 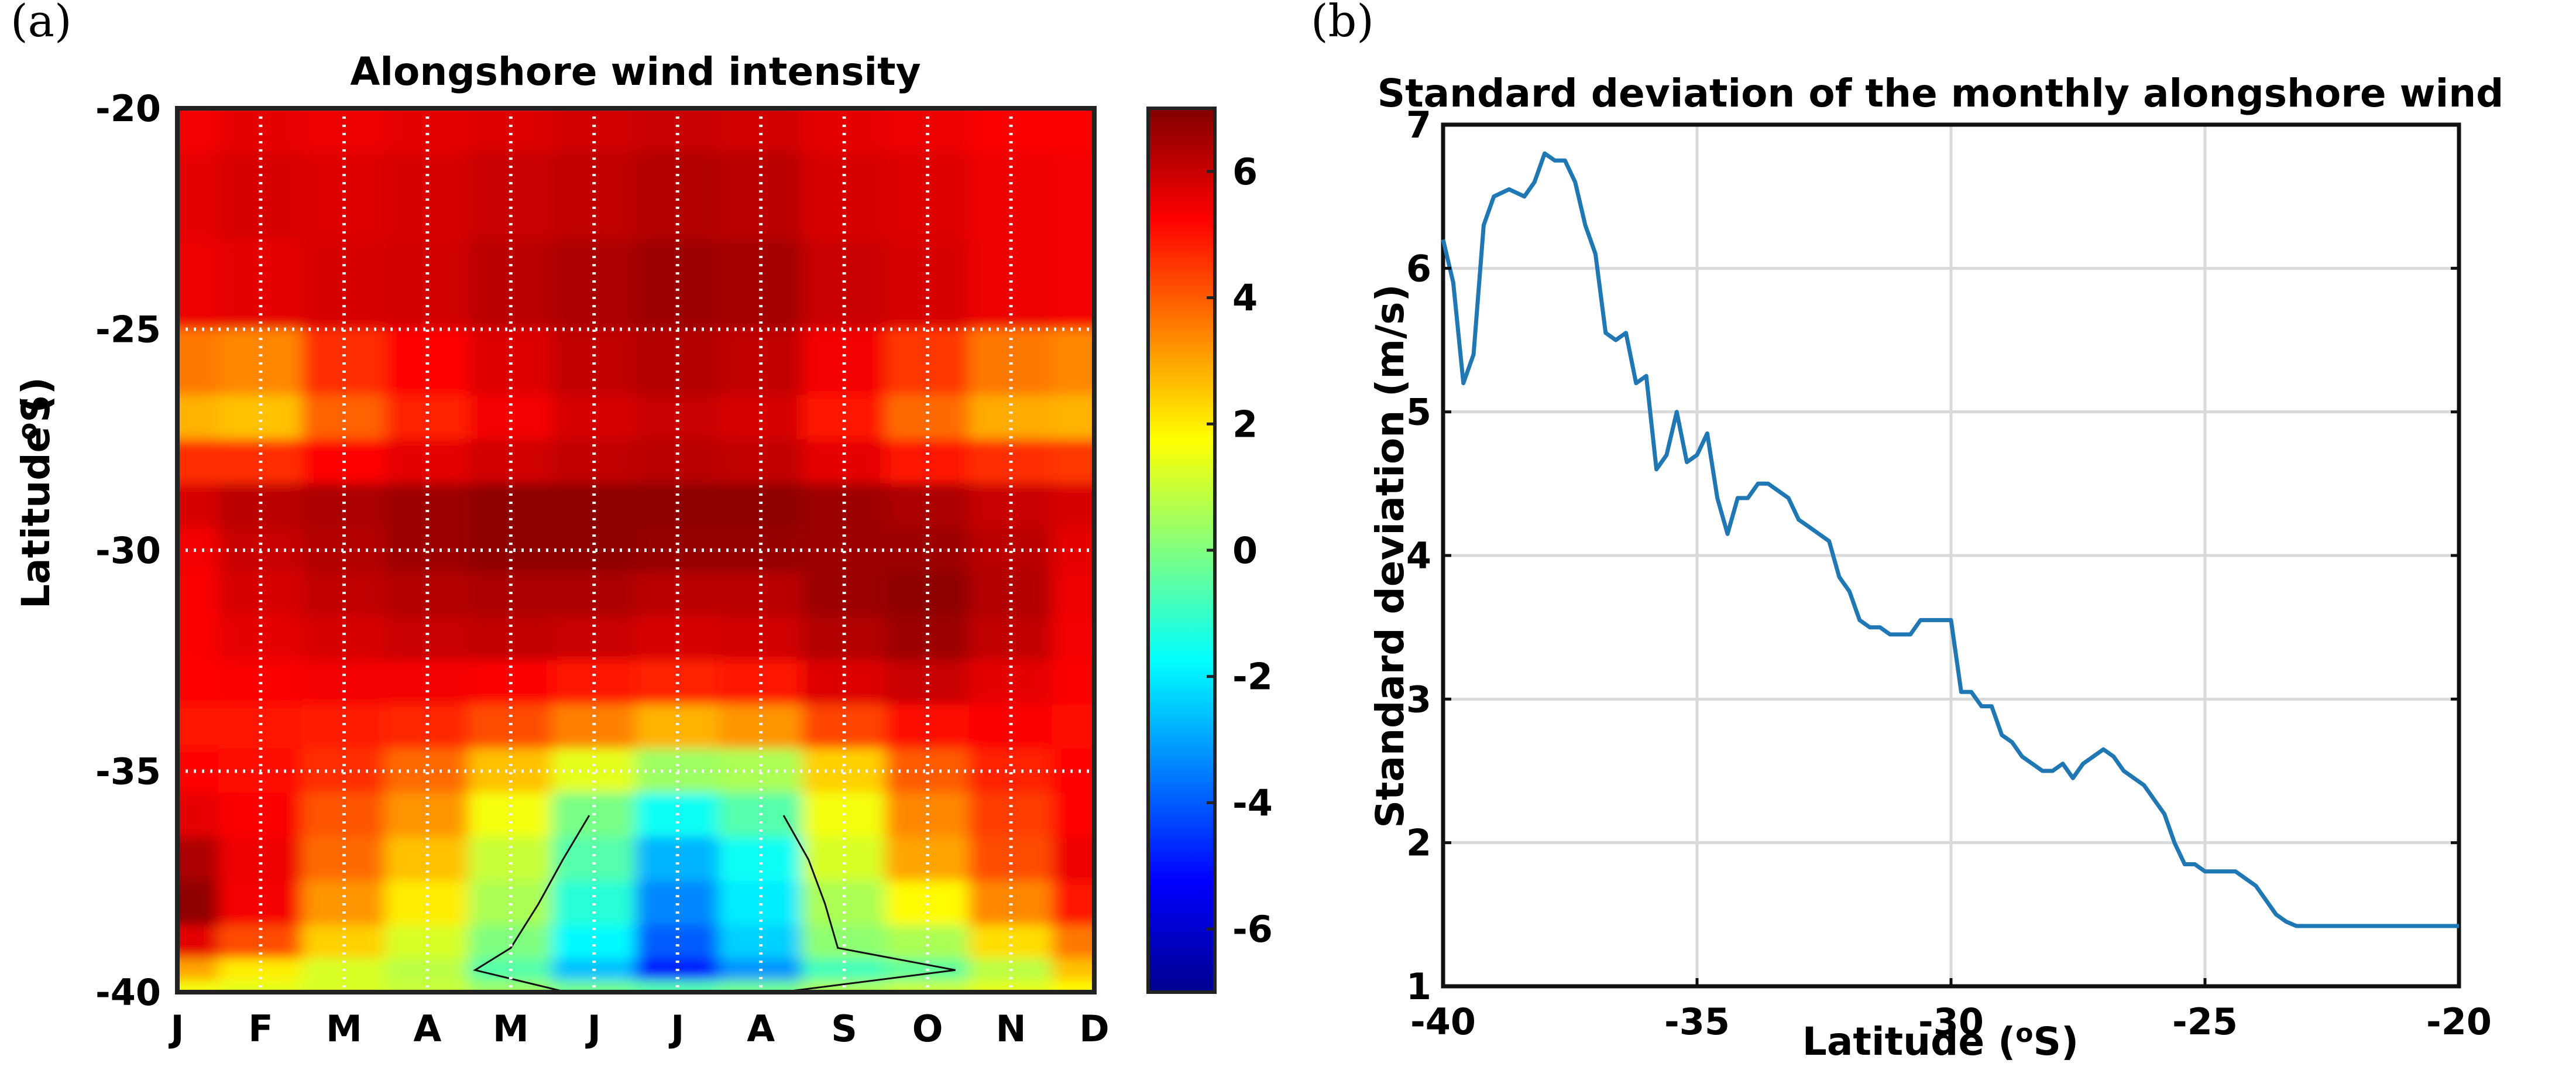 What do you see at coordinates (1443, 1022) in the screenshot?
I see `line-x-tick-label: -40` at bounding box center [1443, 1022].